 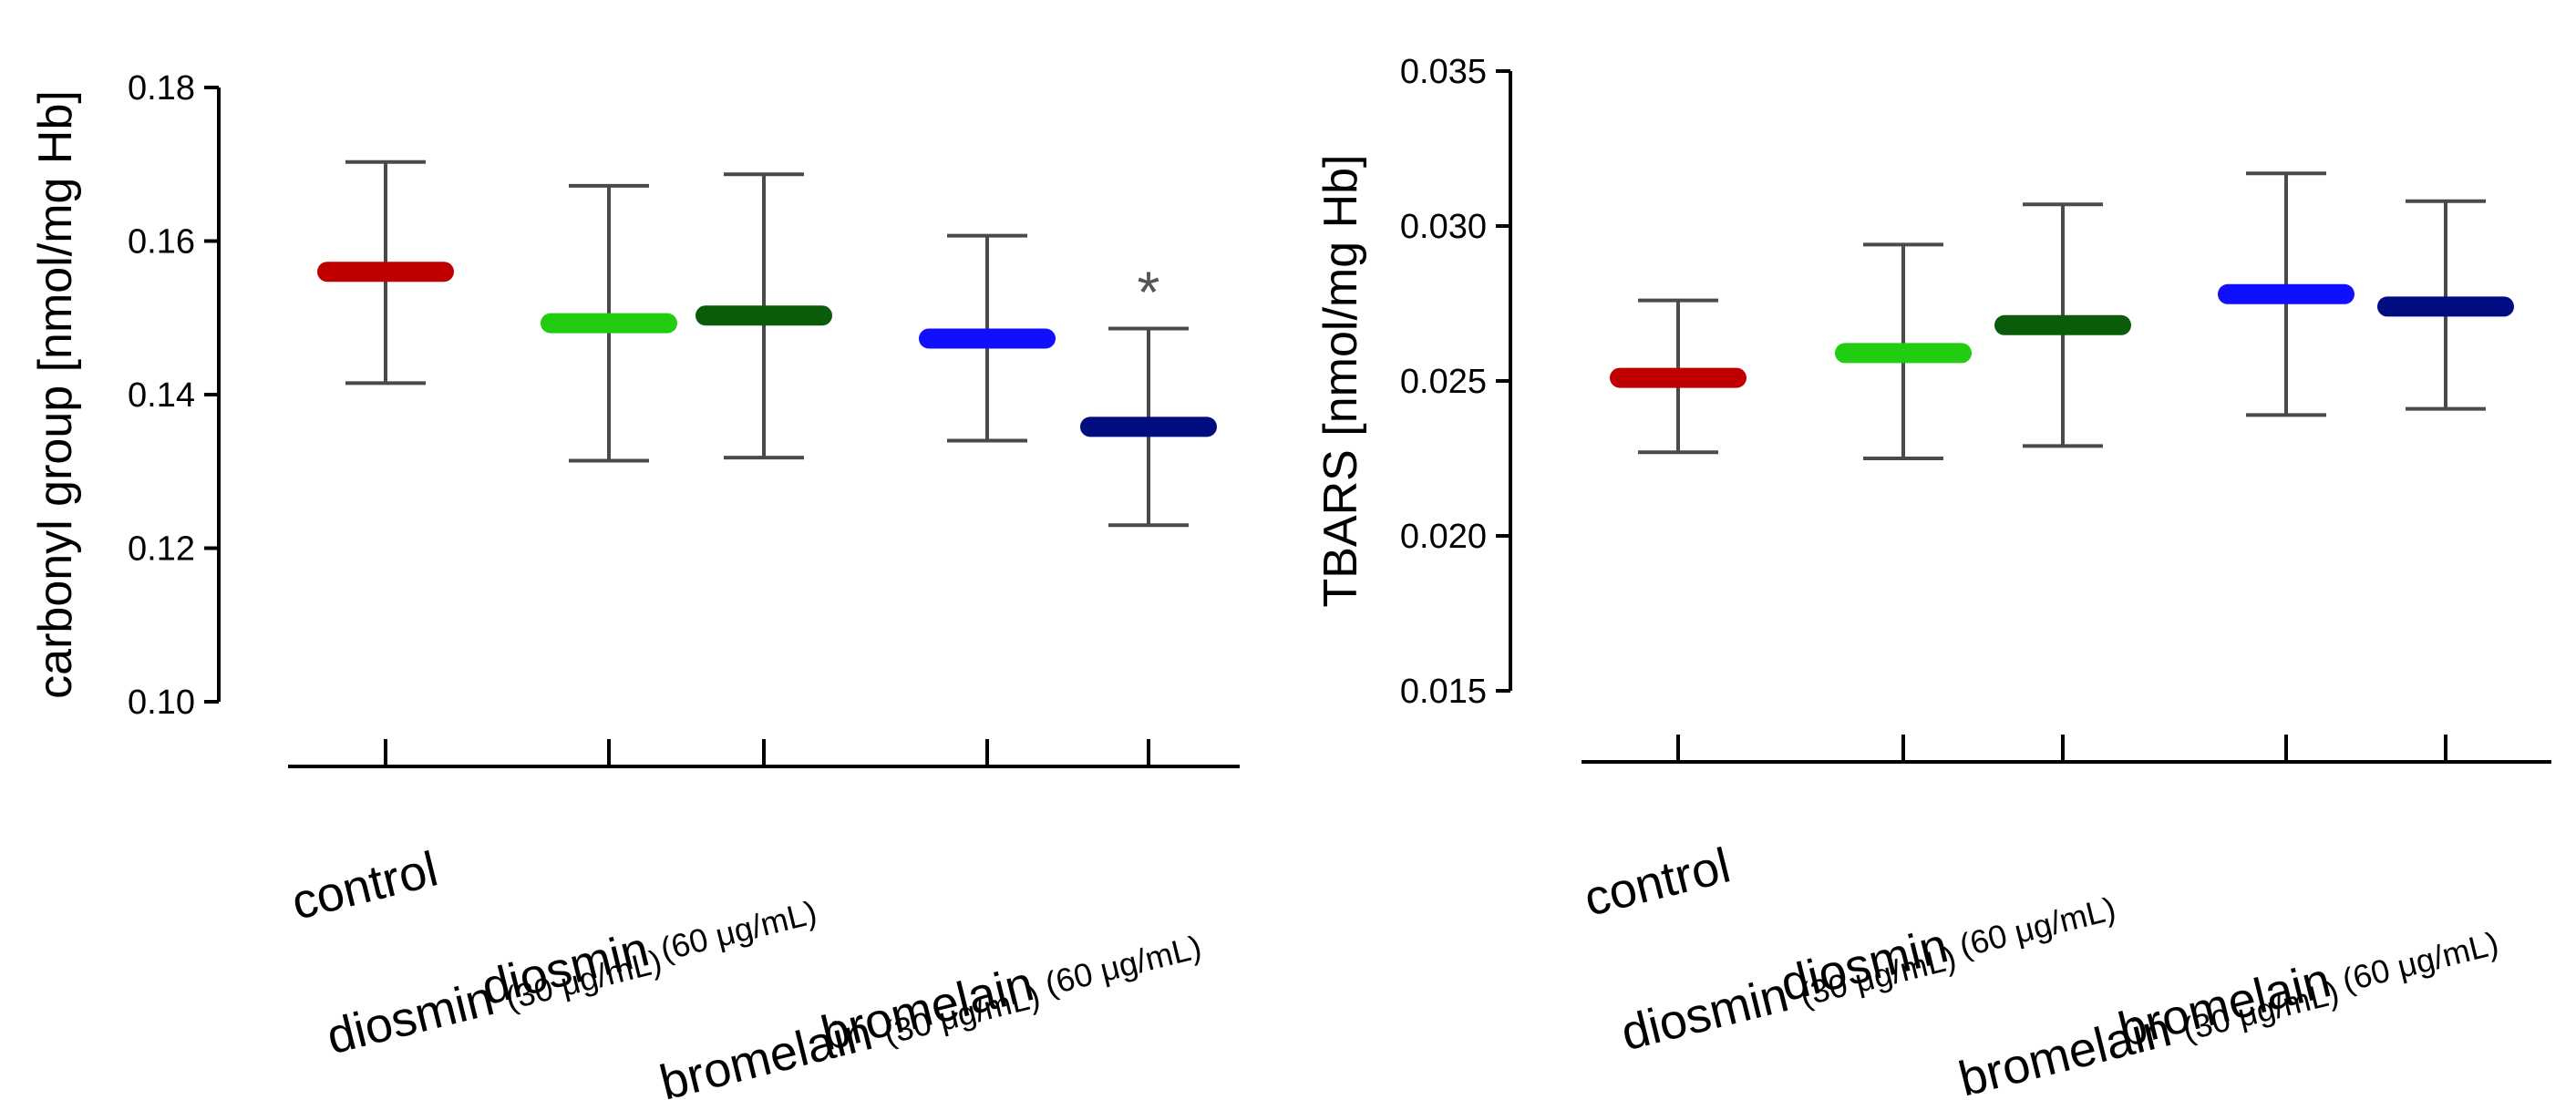 I want to click on carbonyl-bromelain-60-x-label-name: bromelain, so click(x=927, y=1009).